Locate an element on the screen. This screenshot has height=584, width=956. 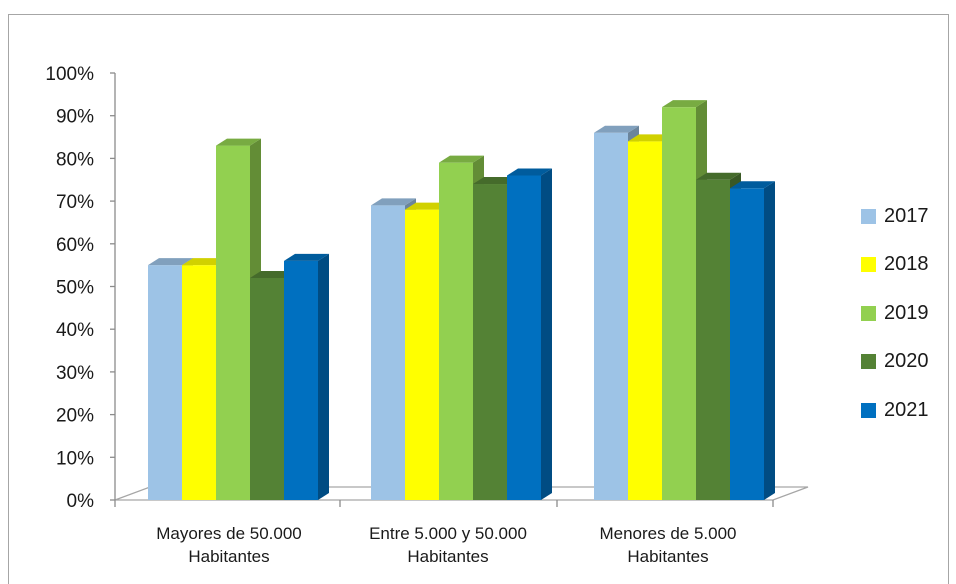
legend-label: 2019 is located at coordinates (906, 312).